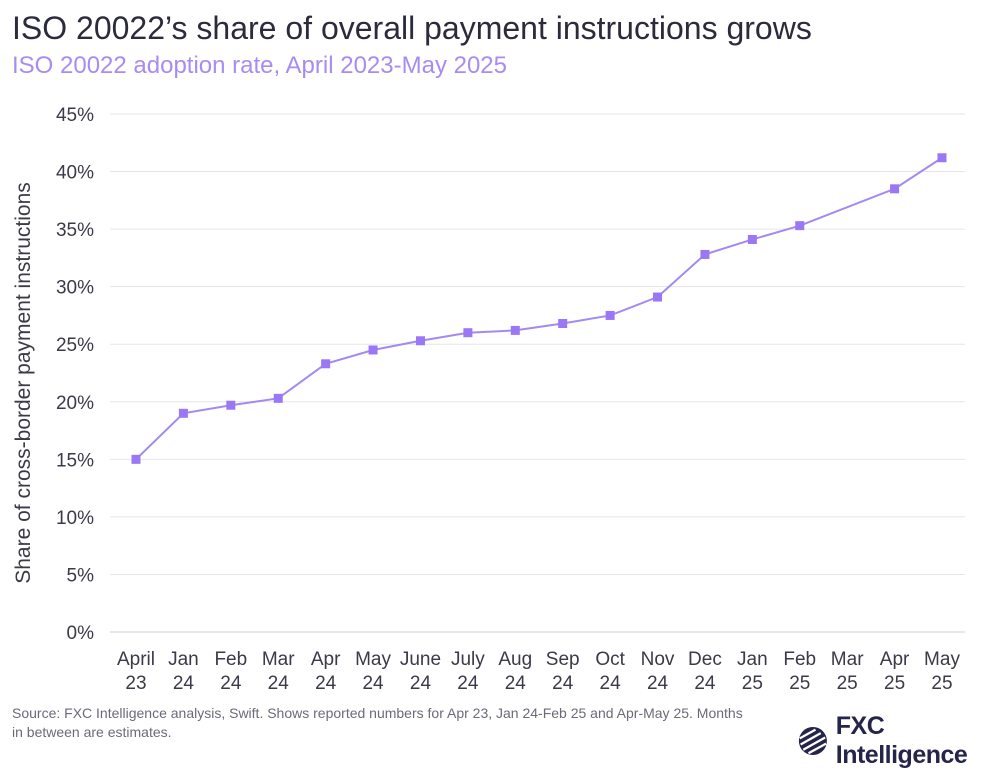 This screenshot has width=999, height=770. What do you see at coordinates (812, 741) in the screenshot?
I see `fxc-globe-logo-icon` at bounding box center [812, 741].